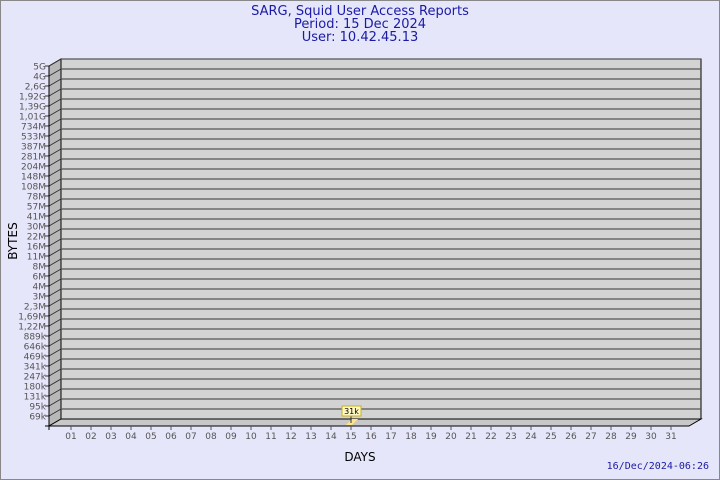 Image resolution: width=720 pixels, height=480 pixels. Describe the element at coordinates (350, 437) in the screenshot. I see `x-tick-label: 15` at that location.